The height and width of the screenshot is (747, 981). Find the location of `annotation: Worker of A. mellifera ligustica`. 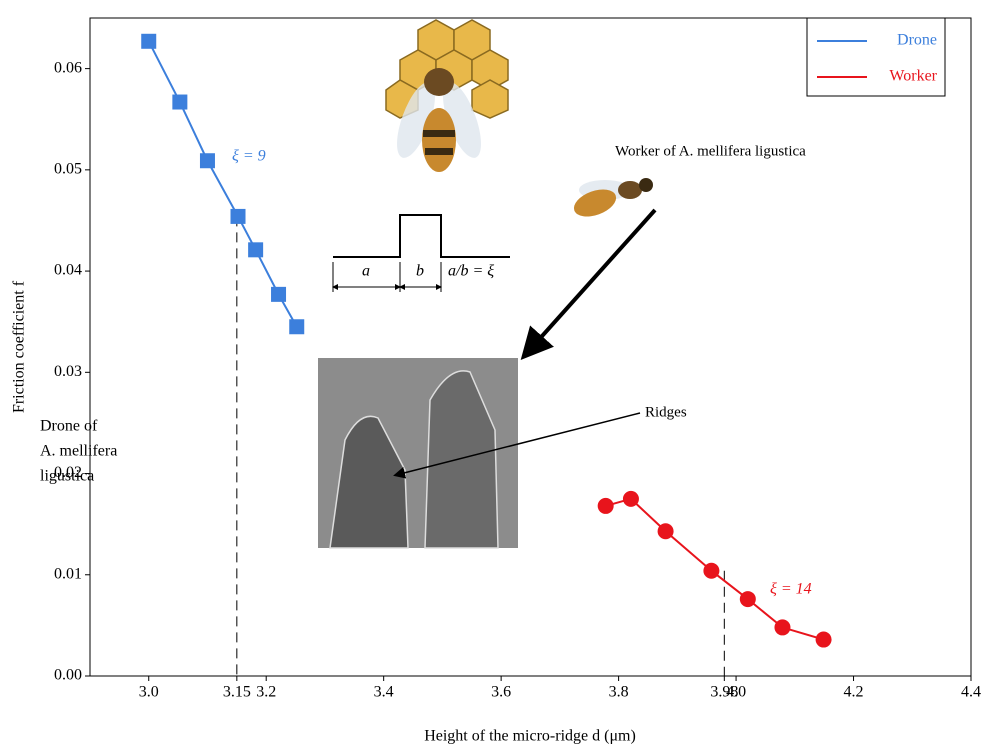

annotation: Worker of A. mellifera ligustica is located at coordinates (710, 151).